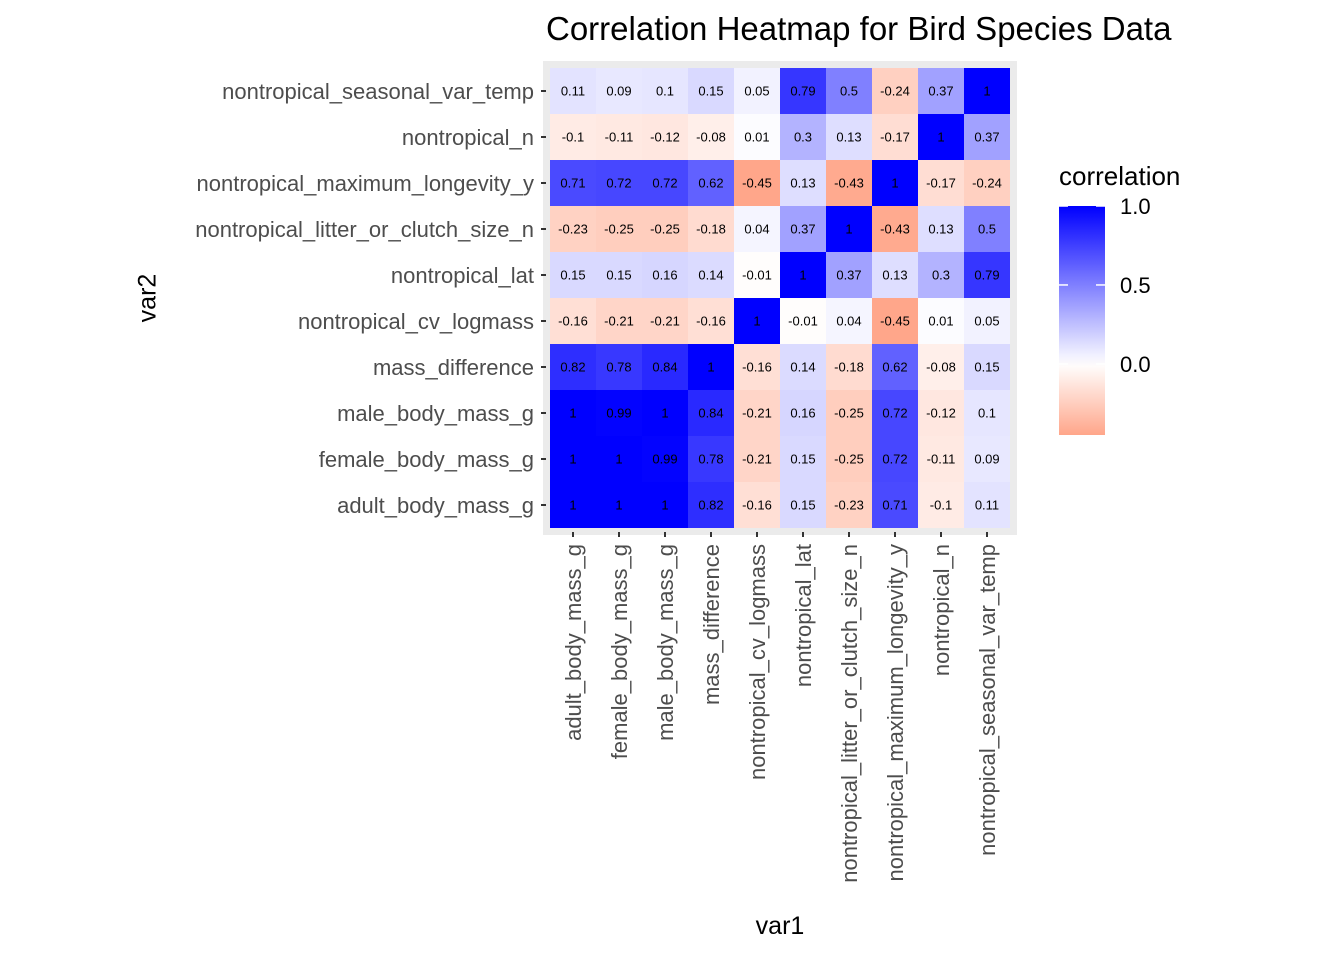 The image size is (1344, 960). I want to click on cell-value-label: 0.09, so click(986, 459).